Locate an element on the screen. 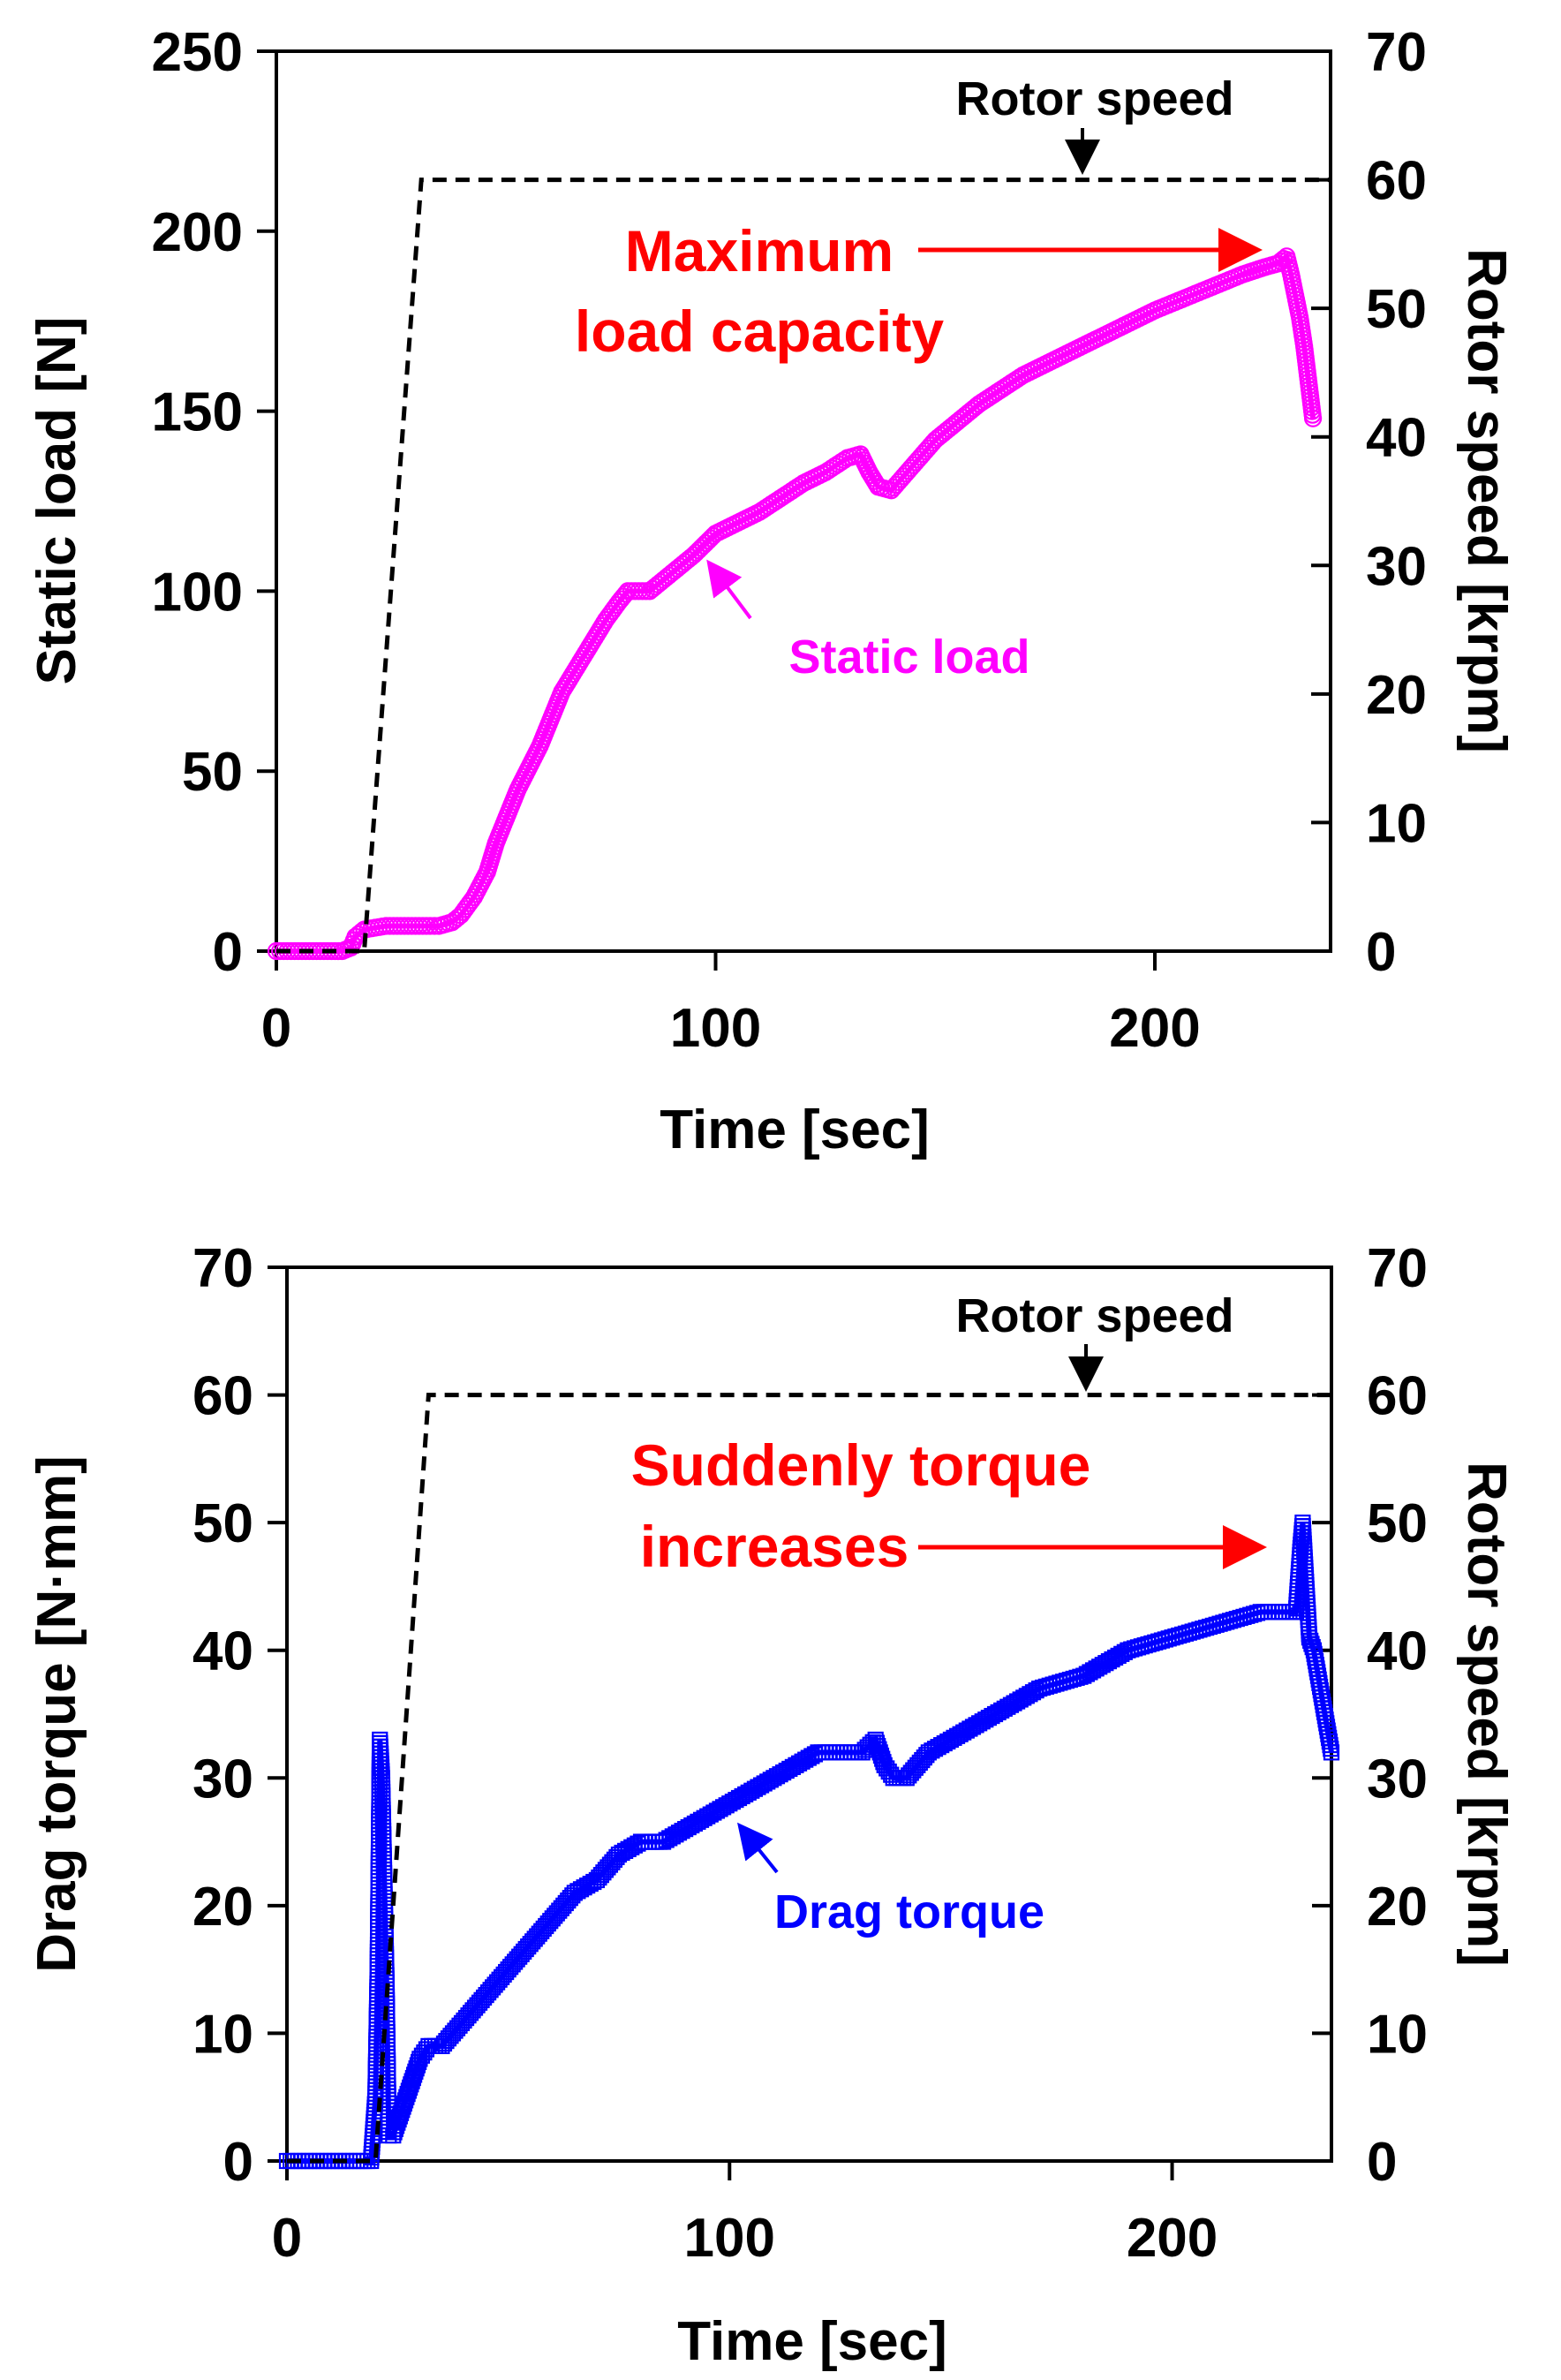 The height and width of the screenshot is (2380, 1561). y-tick-label: 30 is located at coordinates (222, 1779).